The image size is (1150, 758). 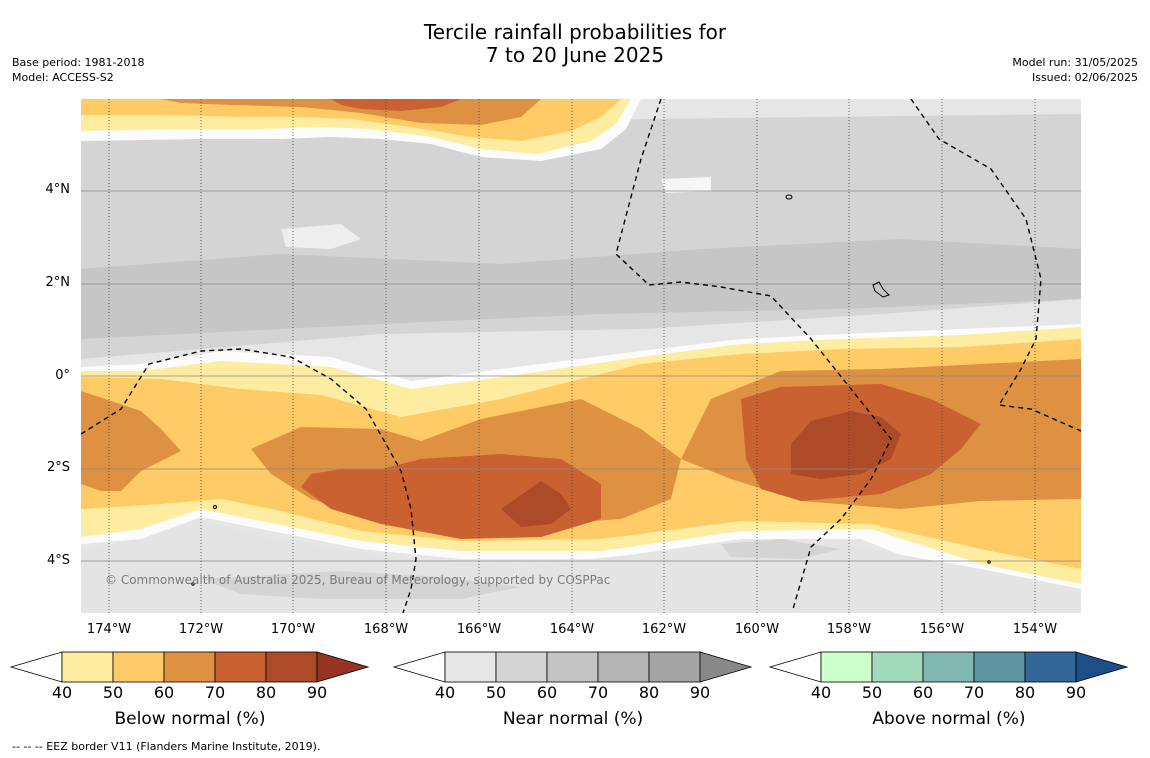 What do you see at coordinates (36, 667) in the screenshot?
I see `below-extend-low` at bounding box center [36, 667].